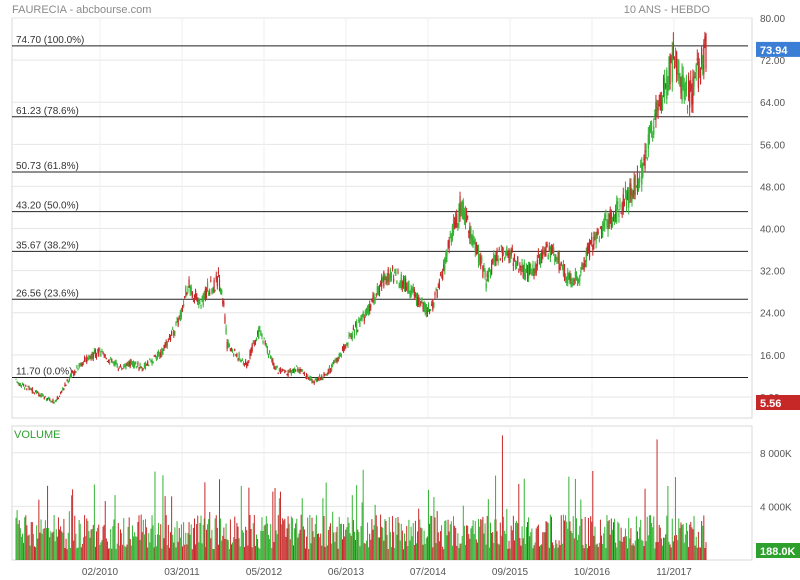 The width and height of the screenshot is (800, 580). Describe the element at coordinates (772, 103) in the screenshot. I see `price-tick-label: 64.00` at that location.